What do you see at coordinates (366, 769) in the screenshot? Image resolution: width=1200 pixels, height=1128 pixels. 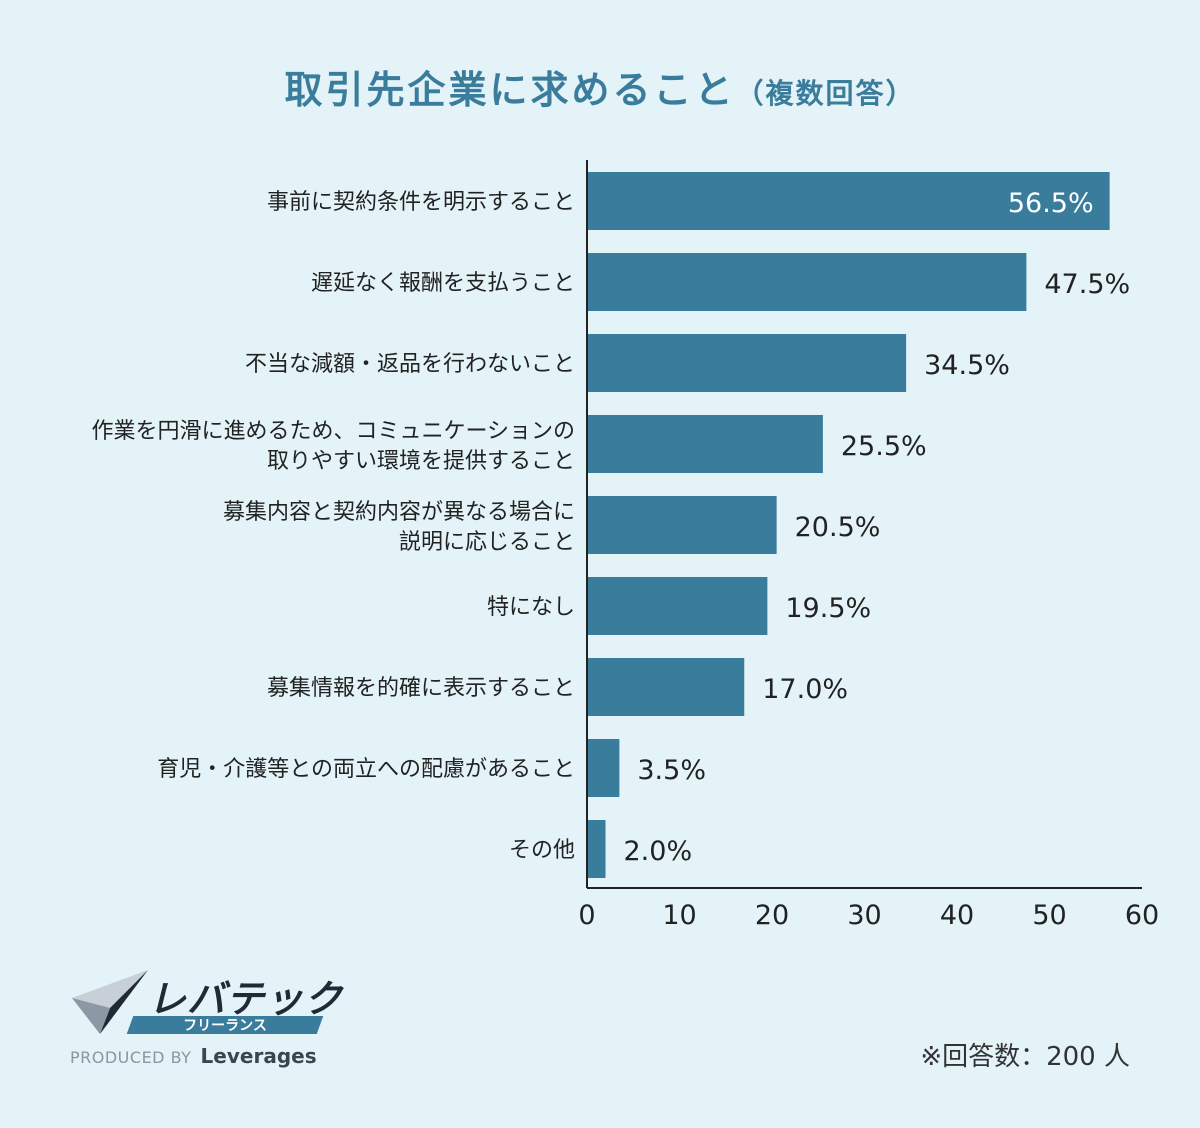 I see `category-label-7-0: 育児・介護等との両立への配慮があること` at bounding box center [366, 769].